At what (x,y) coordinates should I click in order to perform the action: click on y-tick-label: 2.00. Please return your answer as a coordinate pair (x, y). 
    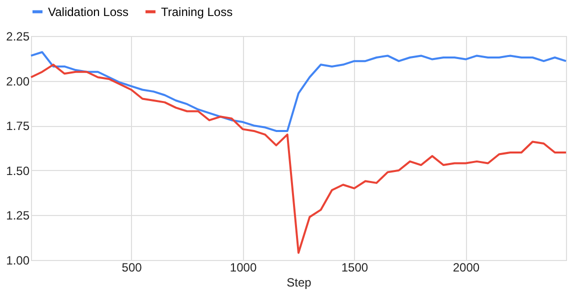
    Looking at the image, I should click on (18, 81).